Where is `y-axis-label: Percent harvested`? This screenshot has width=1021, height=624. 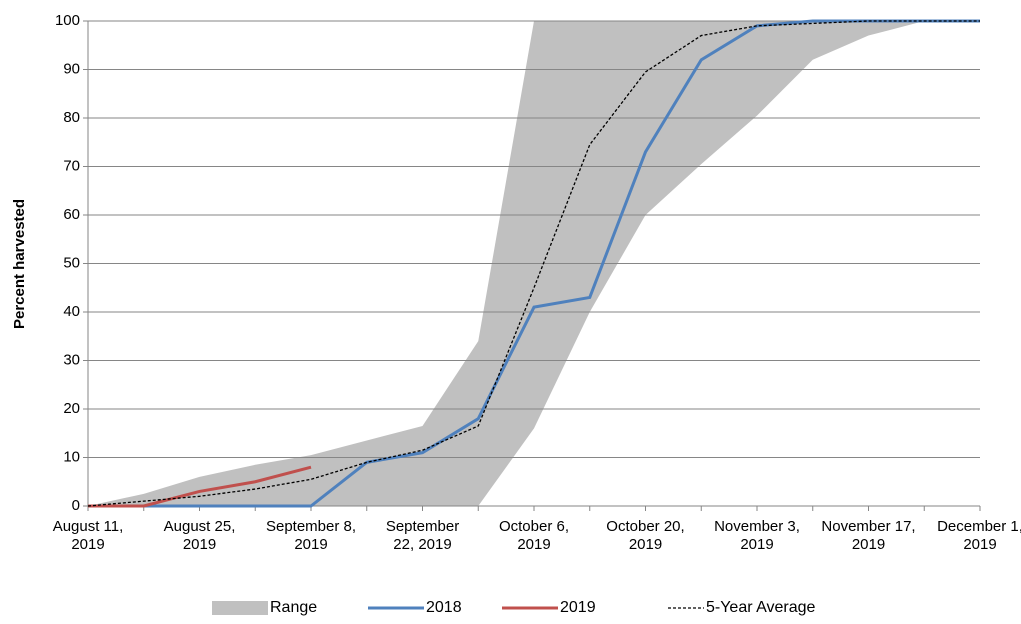 y-axis-label: Percent harvested is located at coordinates (19, 264).